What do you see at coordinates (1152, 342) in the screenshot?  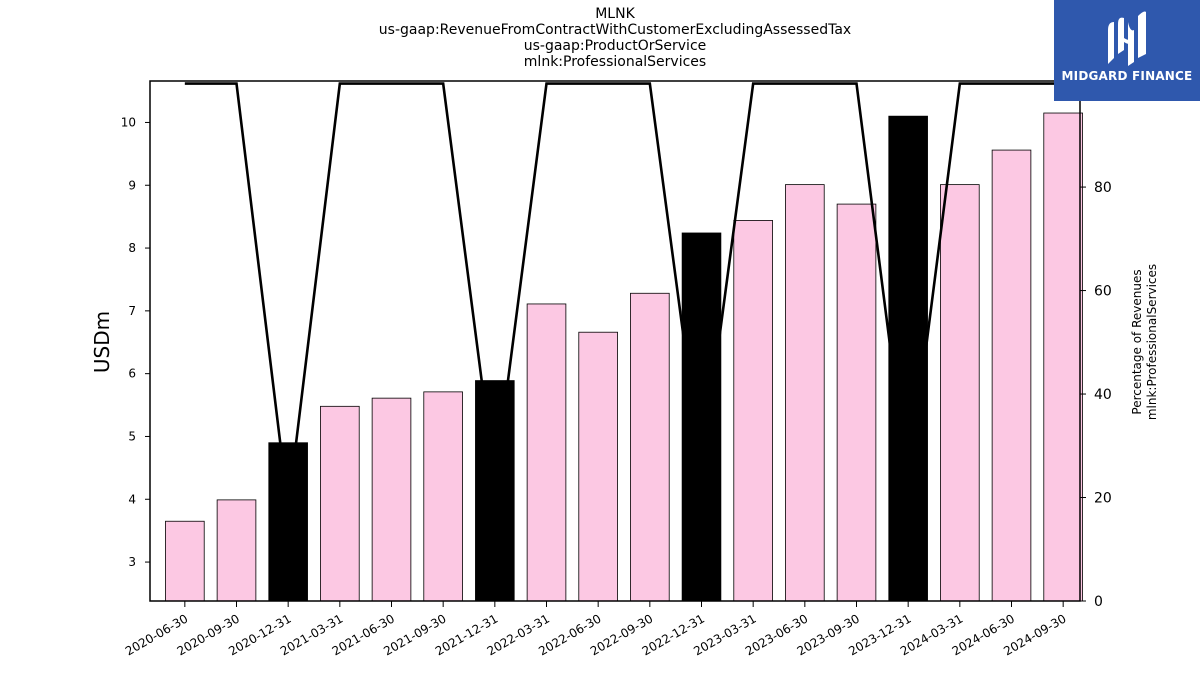 I see `secondary-y-label-line-2: mlnk:ProfessionalServices` at bounding box center [1152, 342].